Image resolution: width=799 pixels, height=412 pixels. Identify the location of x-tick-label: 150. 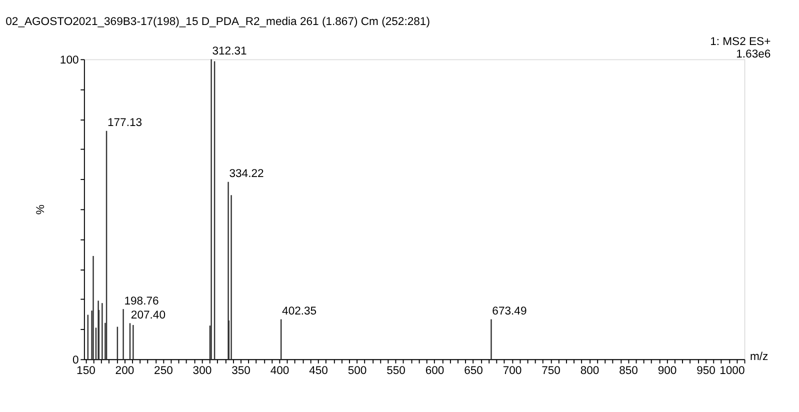
(86, 370).